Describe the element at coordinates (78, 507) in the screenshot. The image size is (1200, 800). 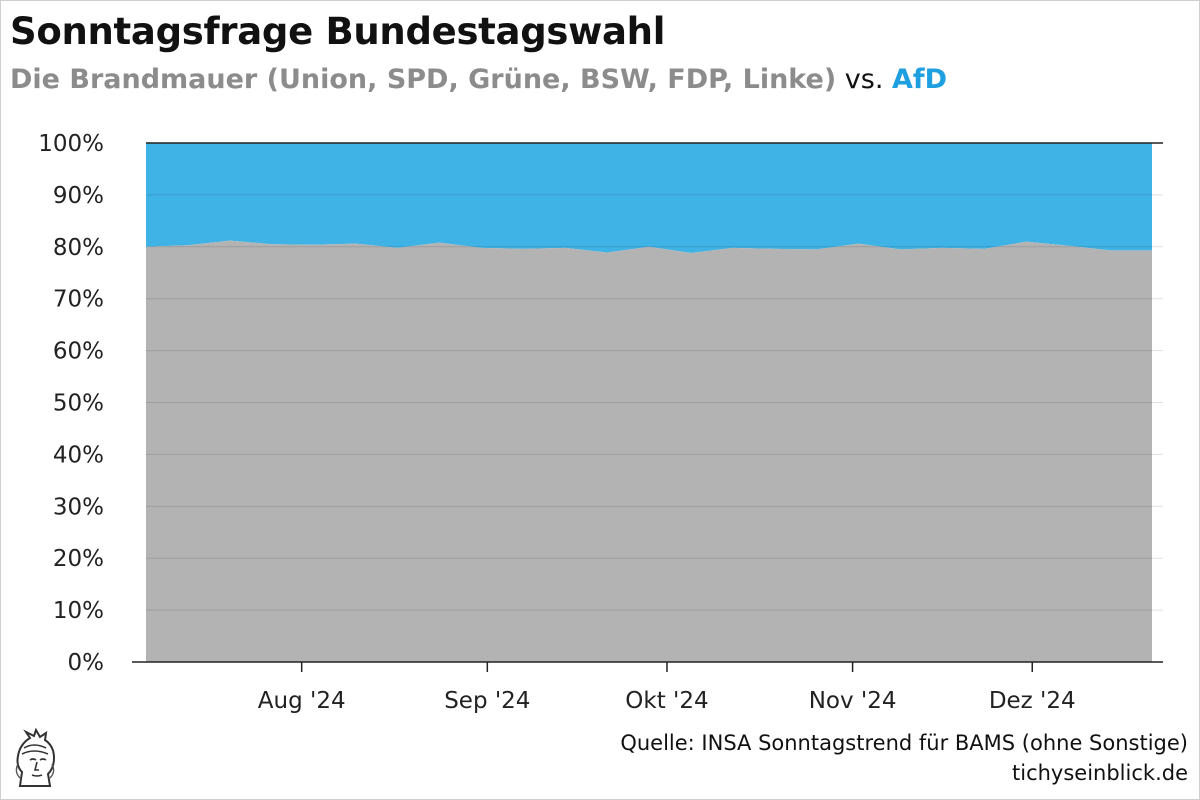
I see `y-tick-label: 30%` at that location.